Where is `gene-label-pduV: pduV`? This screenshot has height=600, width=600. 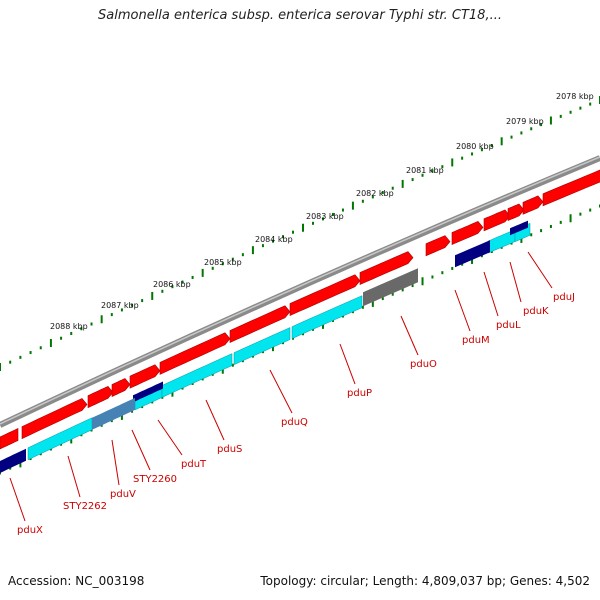 gene-label-pduV: pduV is located at coordinates (123, 494).